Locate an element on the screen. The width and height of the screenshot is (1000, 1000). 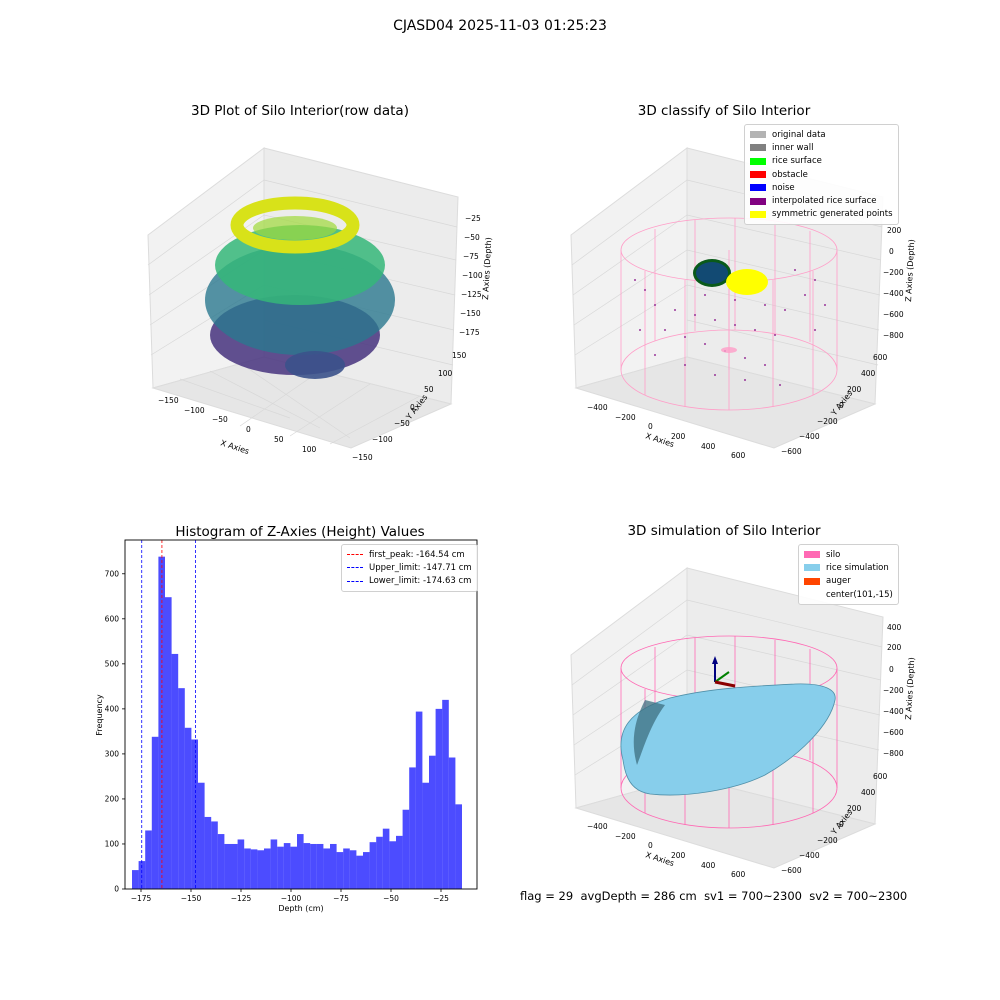
avg-depth-value: avgDepth = 286 cm is located at coordinates (638, 896).